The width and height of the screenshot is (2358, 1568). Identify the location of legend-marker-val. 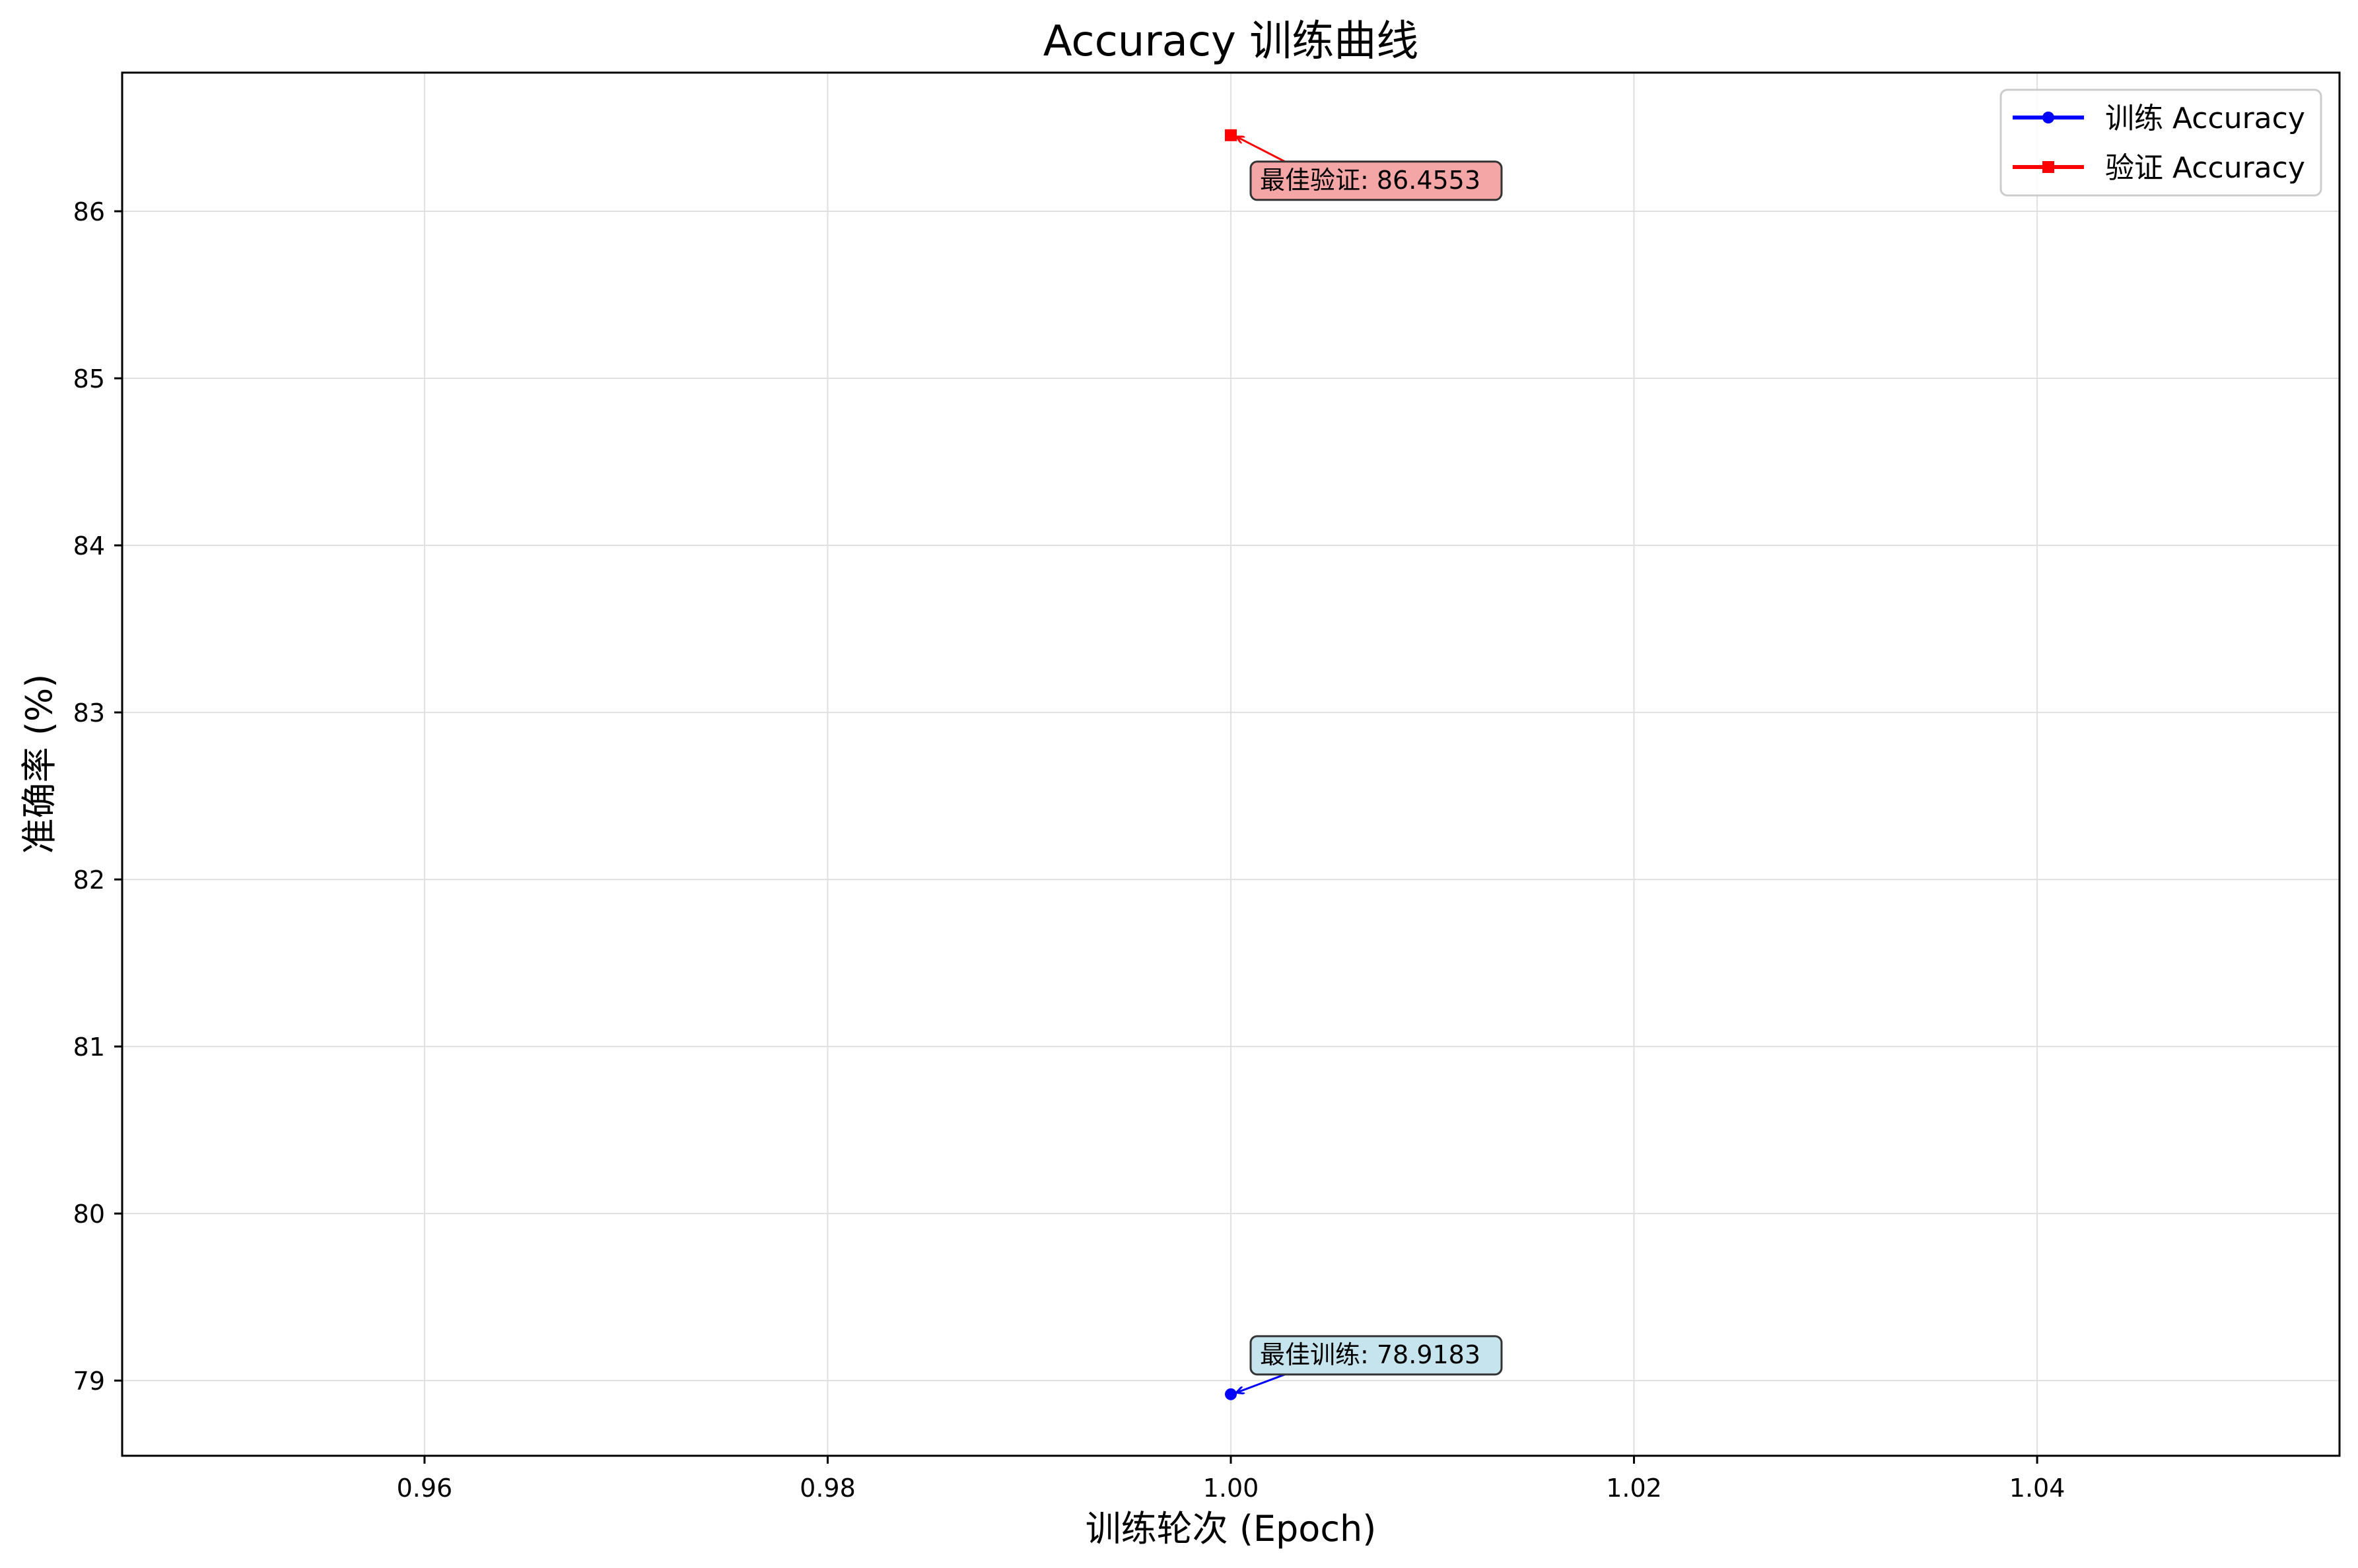
(2048, 167).